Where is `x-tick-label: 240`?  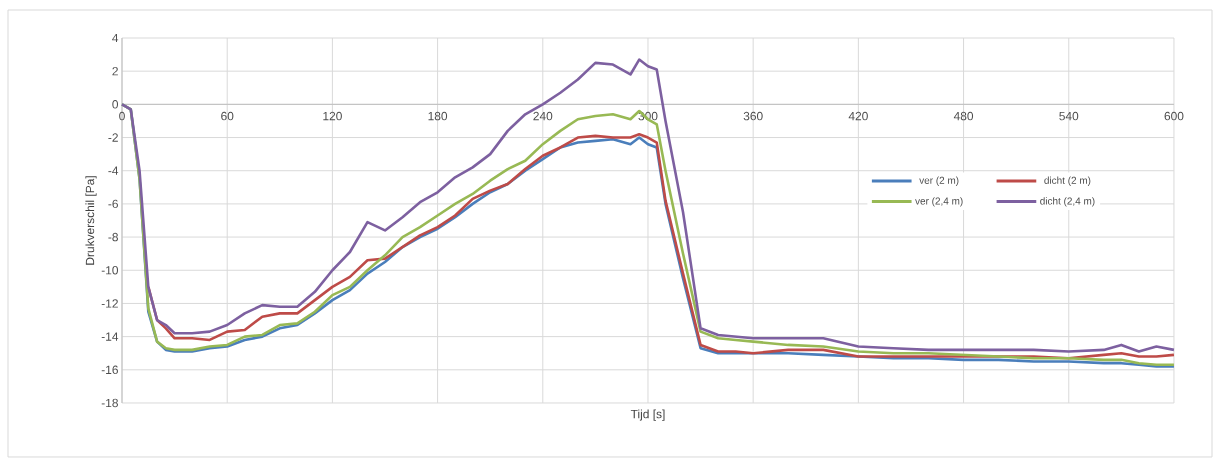
x-tick-label: 240 is located at coordinates (543, 116).